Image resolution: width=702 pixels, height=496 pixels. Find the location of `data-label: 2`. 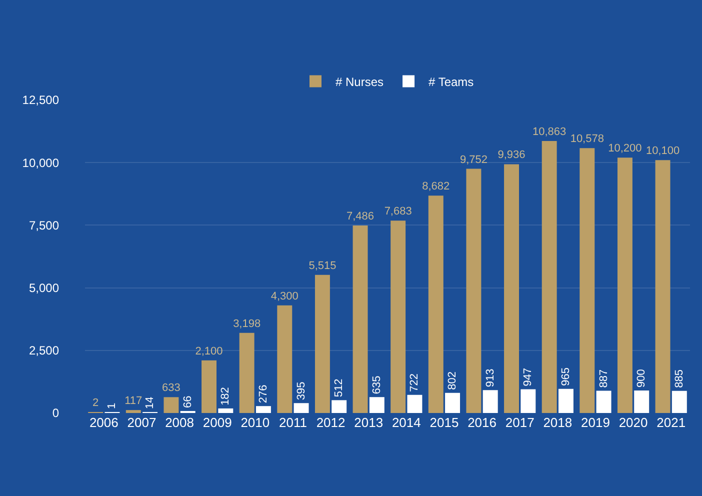

data-label: 2 is located at coordinates (95, 403).